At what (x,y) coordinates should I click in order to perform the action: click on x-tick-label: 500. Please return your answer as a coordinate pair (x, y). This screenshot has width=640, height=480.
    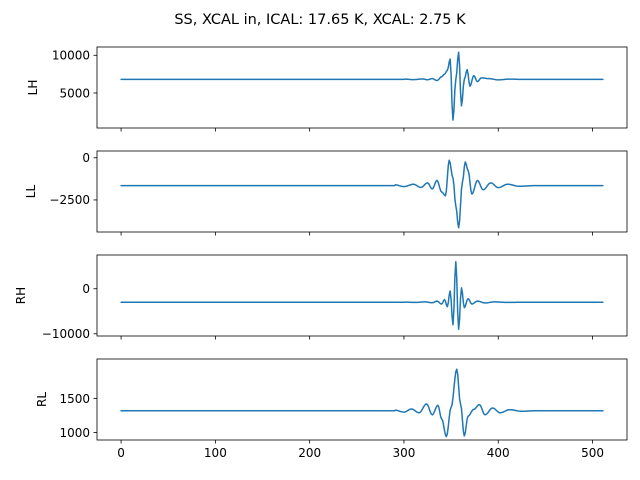
    Looking at the image, I should click on (592, 453).